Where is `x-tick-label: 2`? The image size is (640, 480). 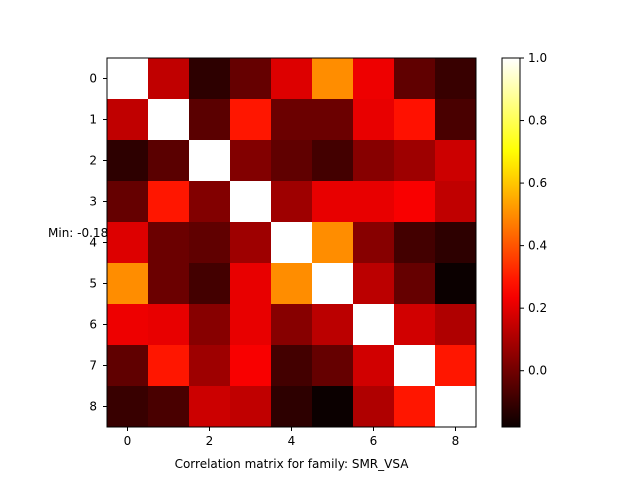 x-tick-label: 2 is located at coordinates (210, 441).